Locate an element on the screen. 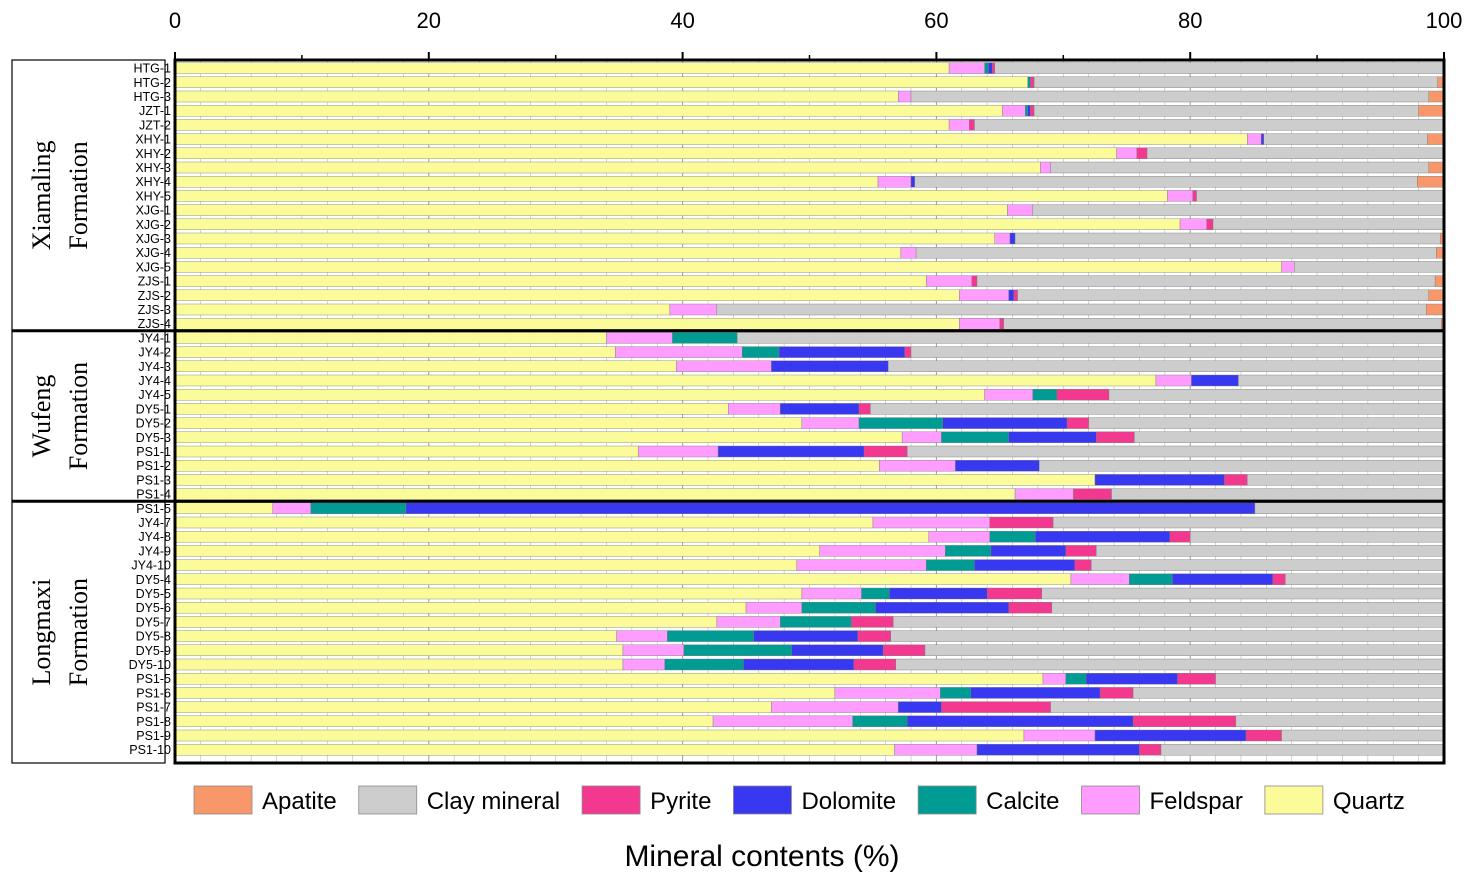 This screenshot has height=884, width=1475. sample-label: DY5-3 is located at coordinates (153, 438).